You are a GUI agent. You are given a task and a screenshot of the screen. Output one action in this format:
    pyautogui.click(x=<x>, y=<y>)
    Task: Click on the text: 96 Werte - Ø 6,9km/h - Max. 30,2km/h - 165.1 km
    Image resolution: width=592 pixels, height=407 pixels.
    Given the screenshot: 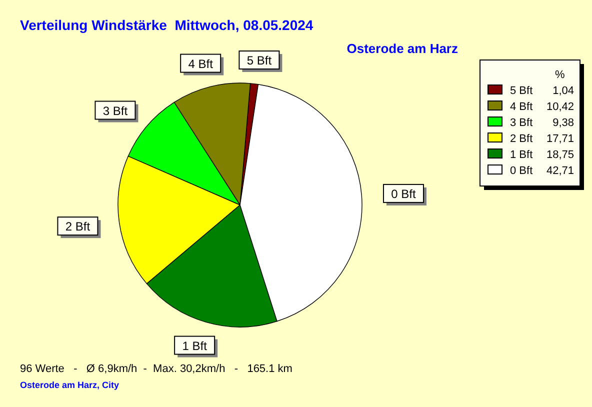 What is the action you would take?
    pyautogui.click(x=156, y=369)
    